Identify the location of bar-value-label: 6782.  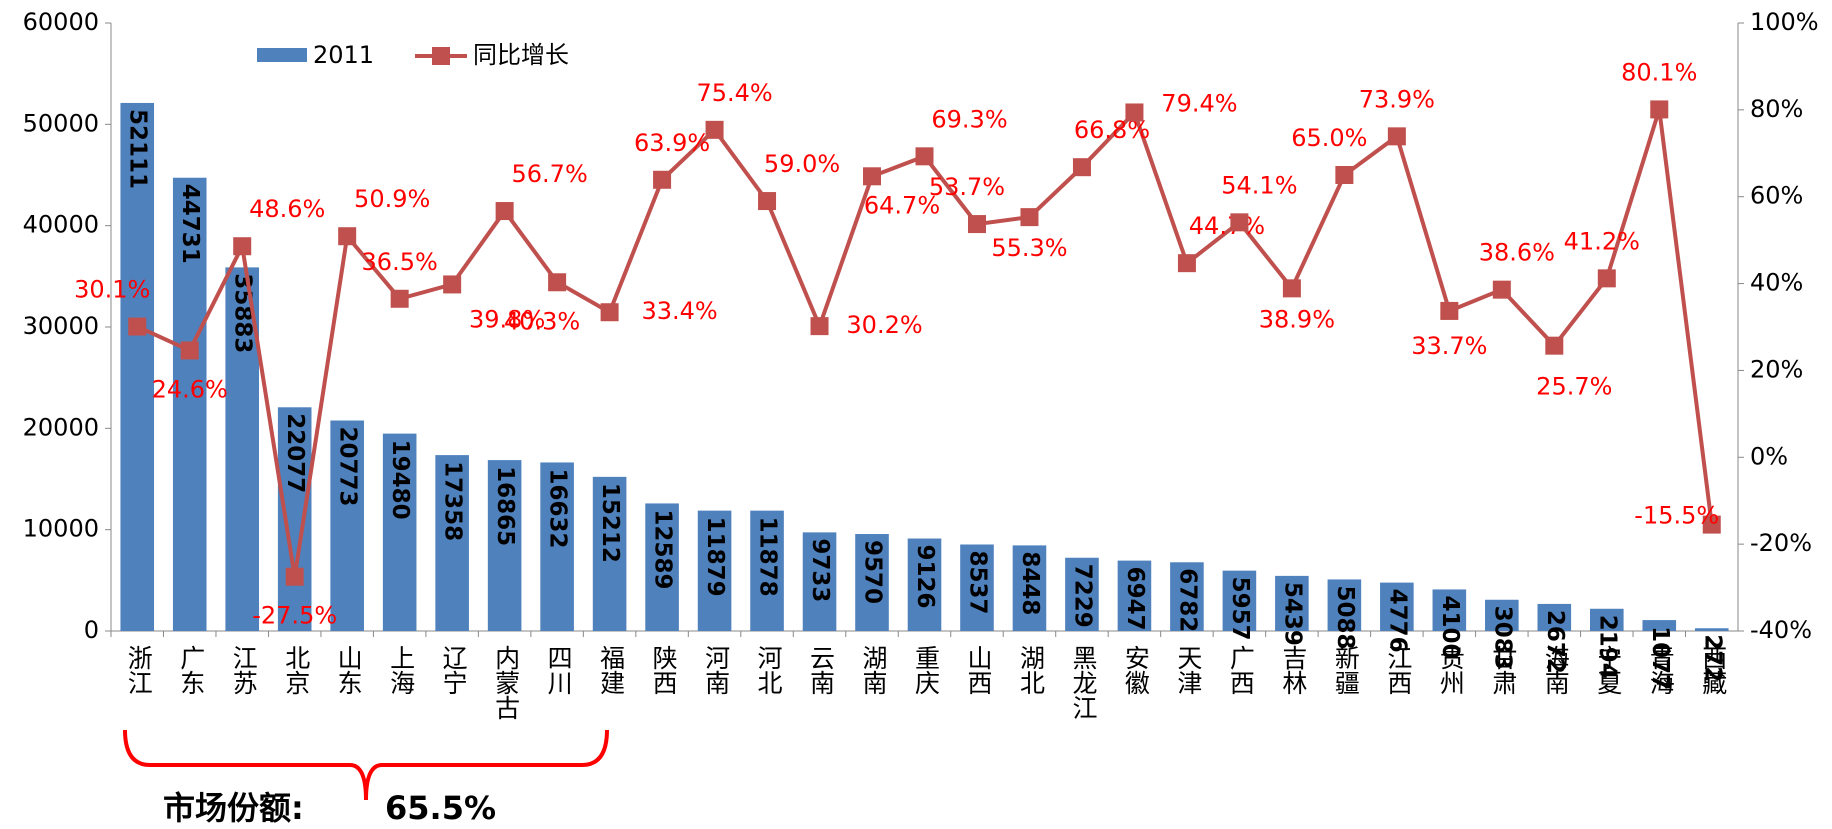
(1187, 600).